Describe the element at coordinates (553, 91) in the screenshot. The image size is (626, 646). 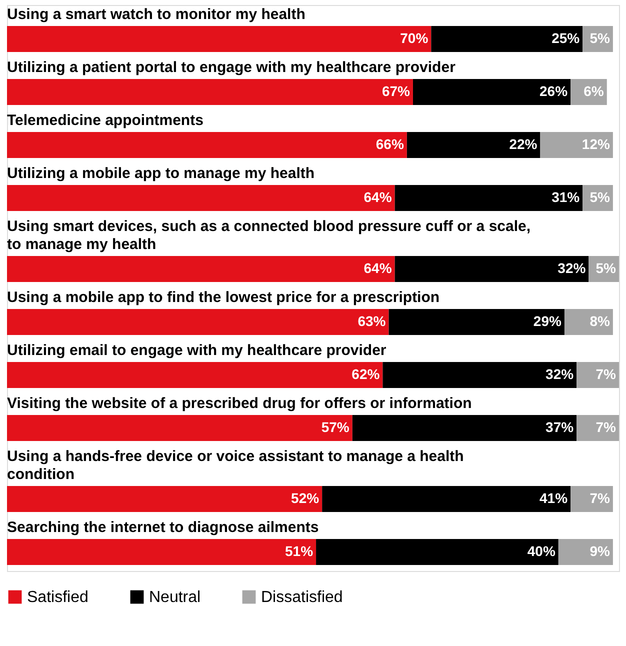
I see `data-label: 26%` at that location.